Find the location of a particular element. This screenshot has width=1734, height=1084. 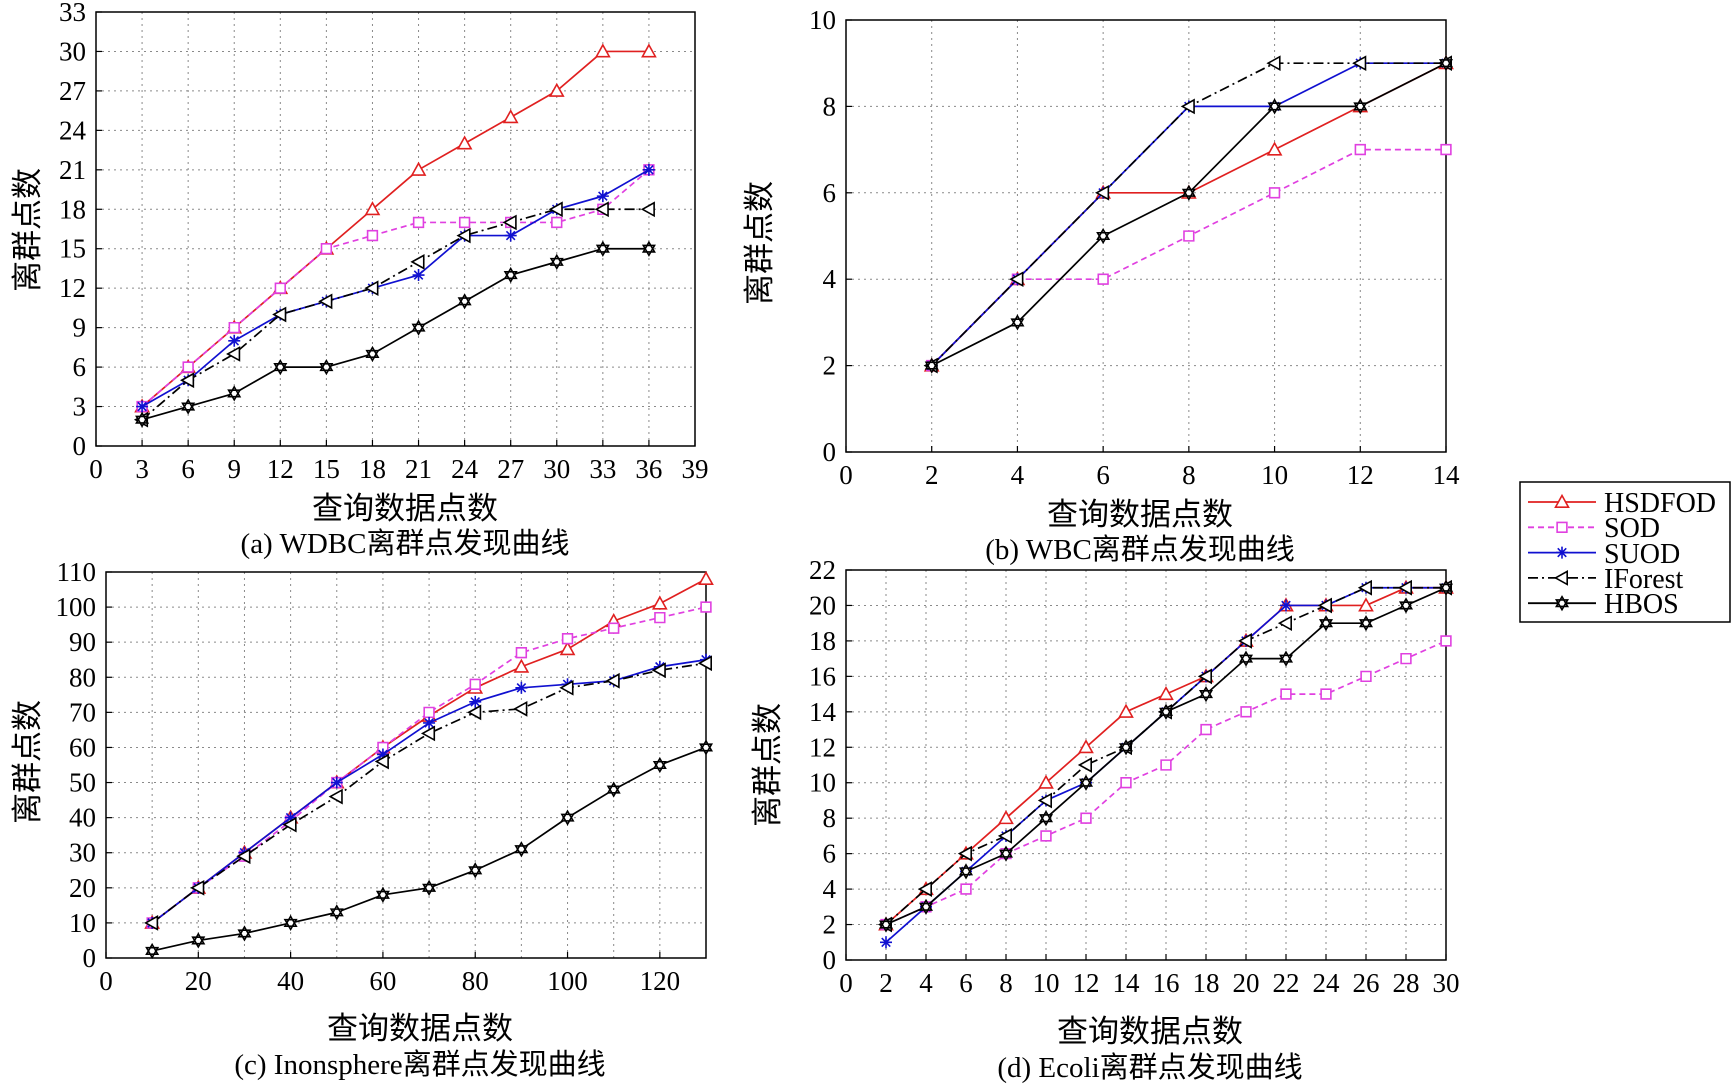

panel-d-frame is located at coordinates (1146, 765).